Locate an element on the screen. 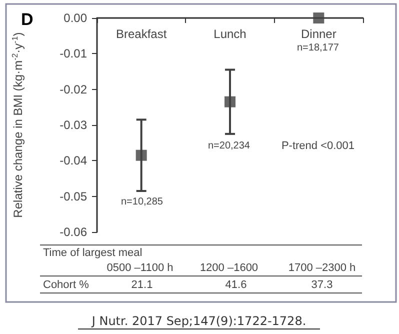 This screenshot has width=399, height=334. text: J Nutr. 2017 Sep;147(9):1722-1728. is located at coordinates (198, 321).